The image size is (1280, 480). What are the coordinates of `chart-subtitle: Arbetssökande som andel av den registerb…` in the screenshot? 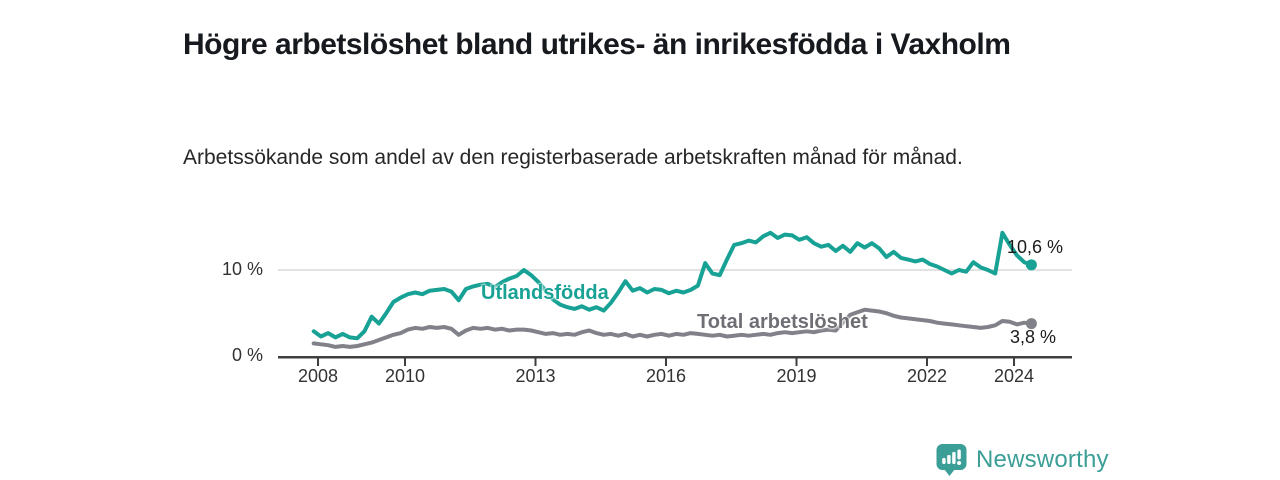 It's located at (573, 157).